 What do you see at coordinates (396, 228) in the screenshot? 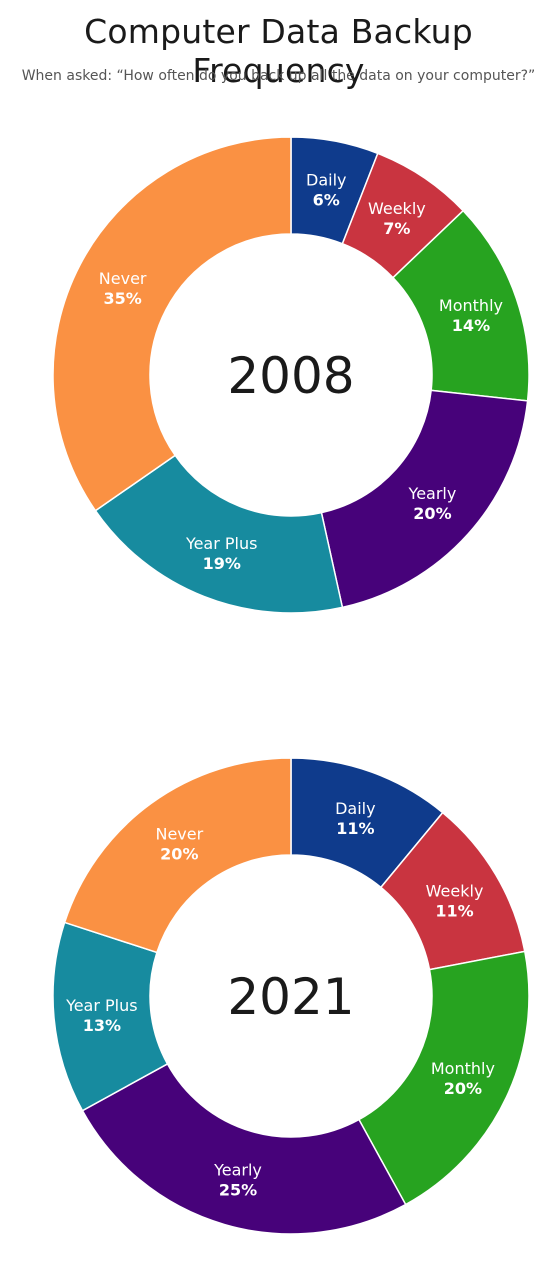
I see `slice-value-weekly: 7%` at bounding box center [396, 228].